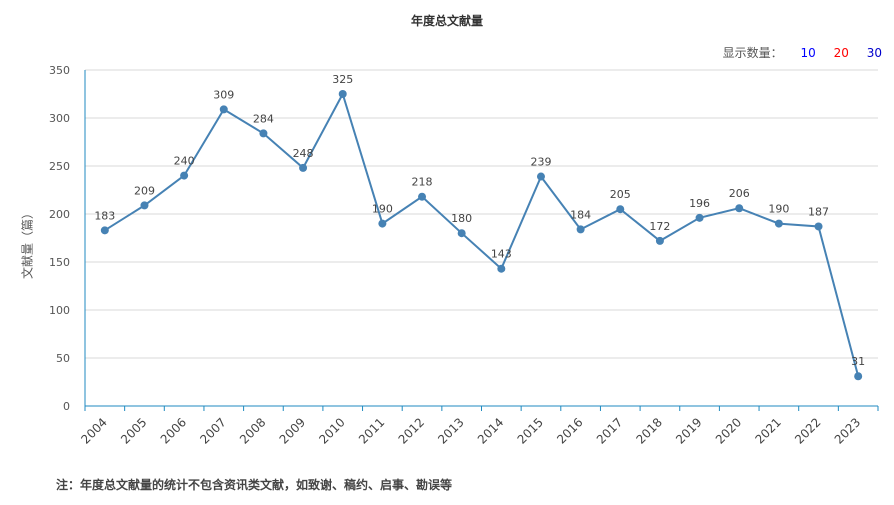 The image size is (894, 505). I want to click on y-tick-label: 150, so click(59, 262).